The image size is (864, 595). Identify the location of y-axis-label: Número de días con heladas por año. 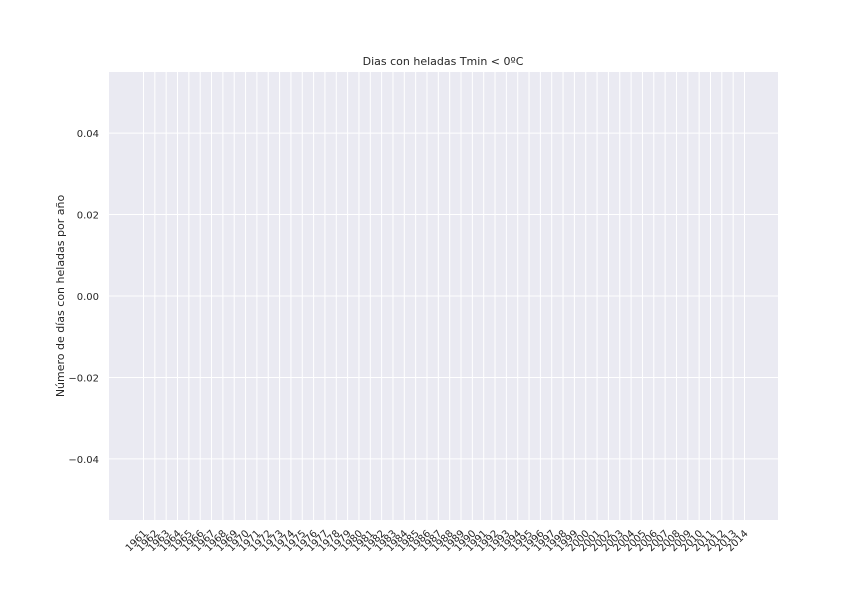
(60, 296).